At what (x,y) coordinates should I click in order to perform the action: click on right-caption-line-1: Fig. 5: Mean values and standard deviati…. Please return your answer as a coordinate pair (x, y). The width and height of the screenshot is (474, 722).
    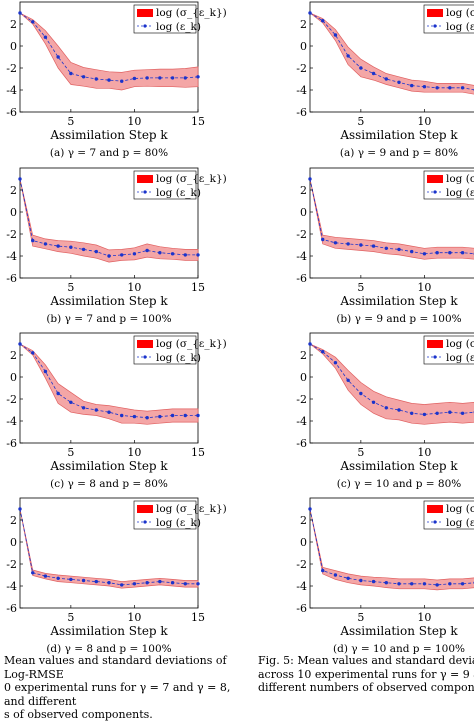
    Looking at the image, I should click on (366, 660).